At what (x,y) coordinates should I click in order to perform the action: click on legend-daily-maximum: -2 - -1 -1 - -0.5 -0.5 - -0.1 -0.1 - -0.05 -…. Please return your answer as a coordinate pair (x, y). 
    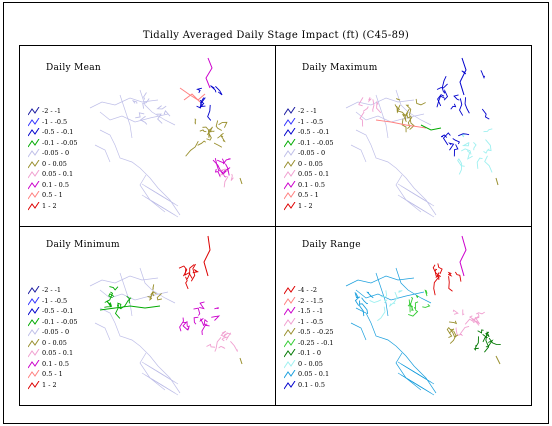
    Looking at the image, I should click on (309, 158).